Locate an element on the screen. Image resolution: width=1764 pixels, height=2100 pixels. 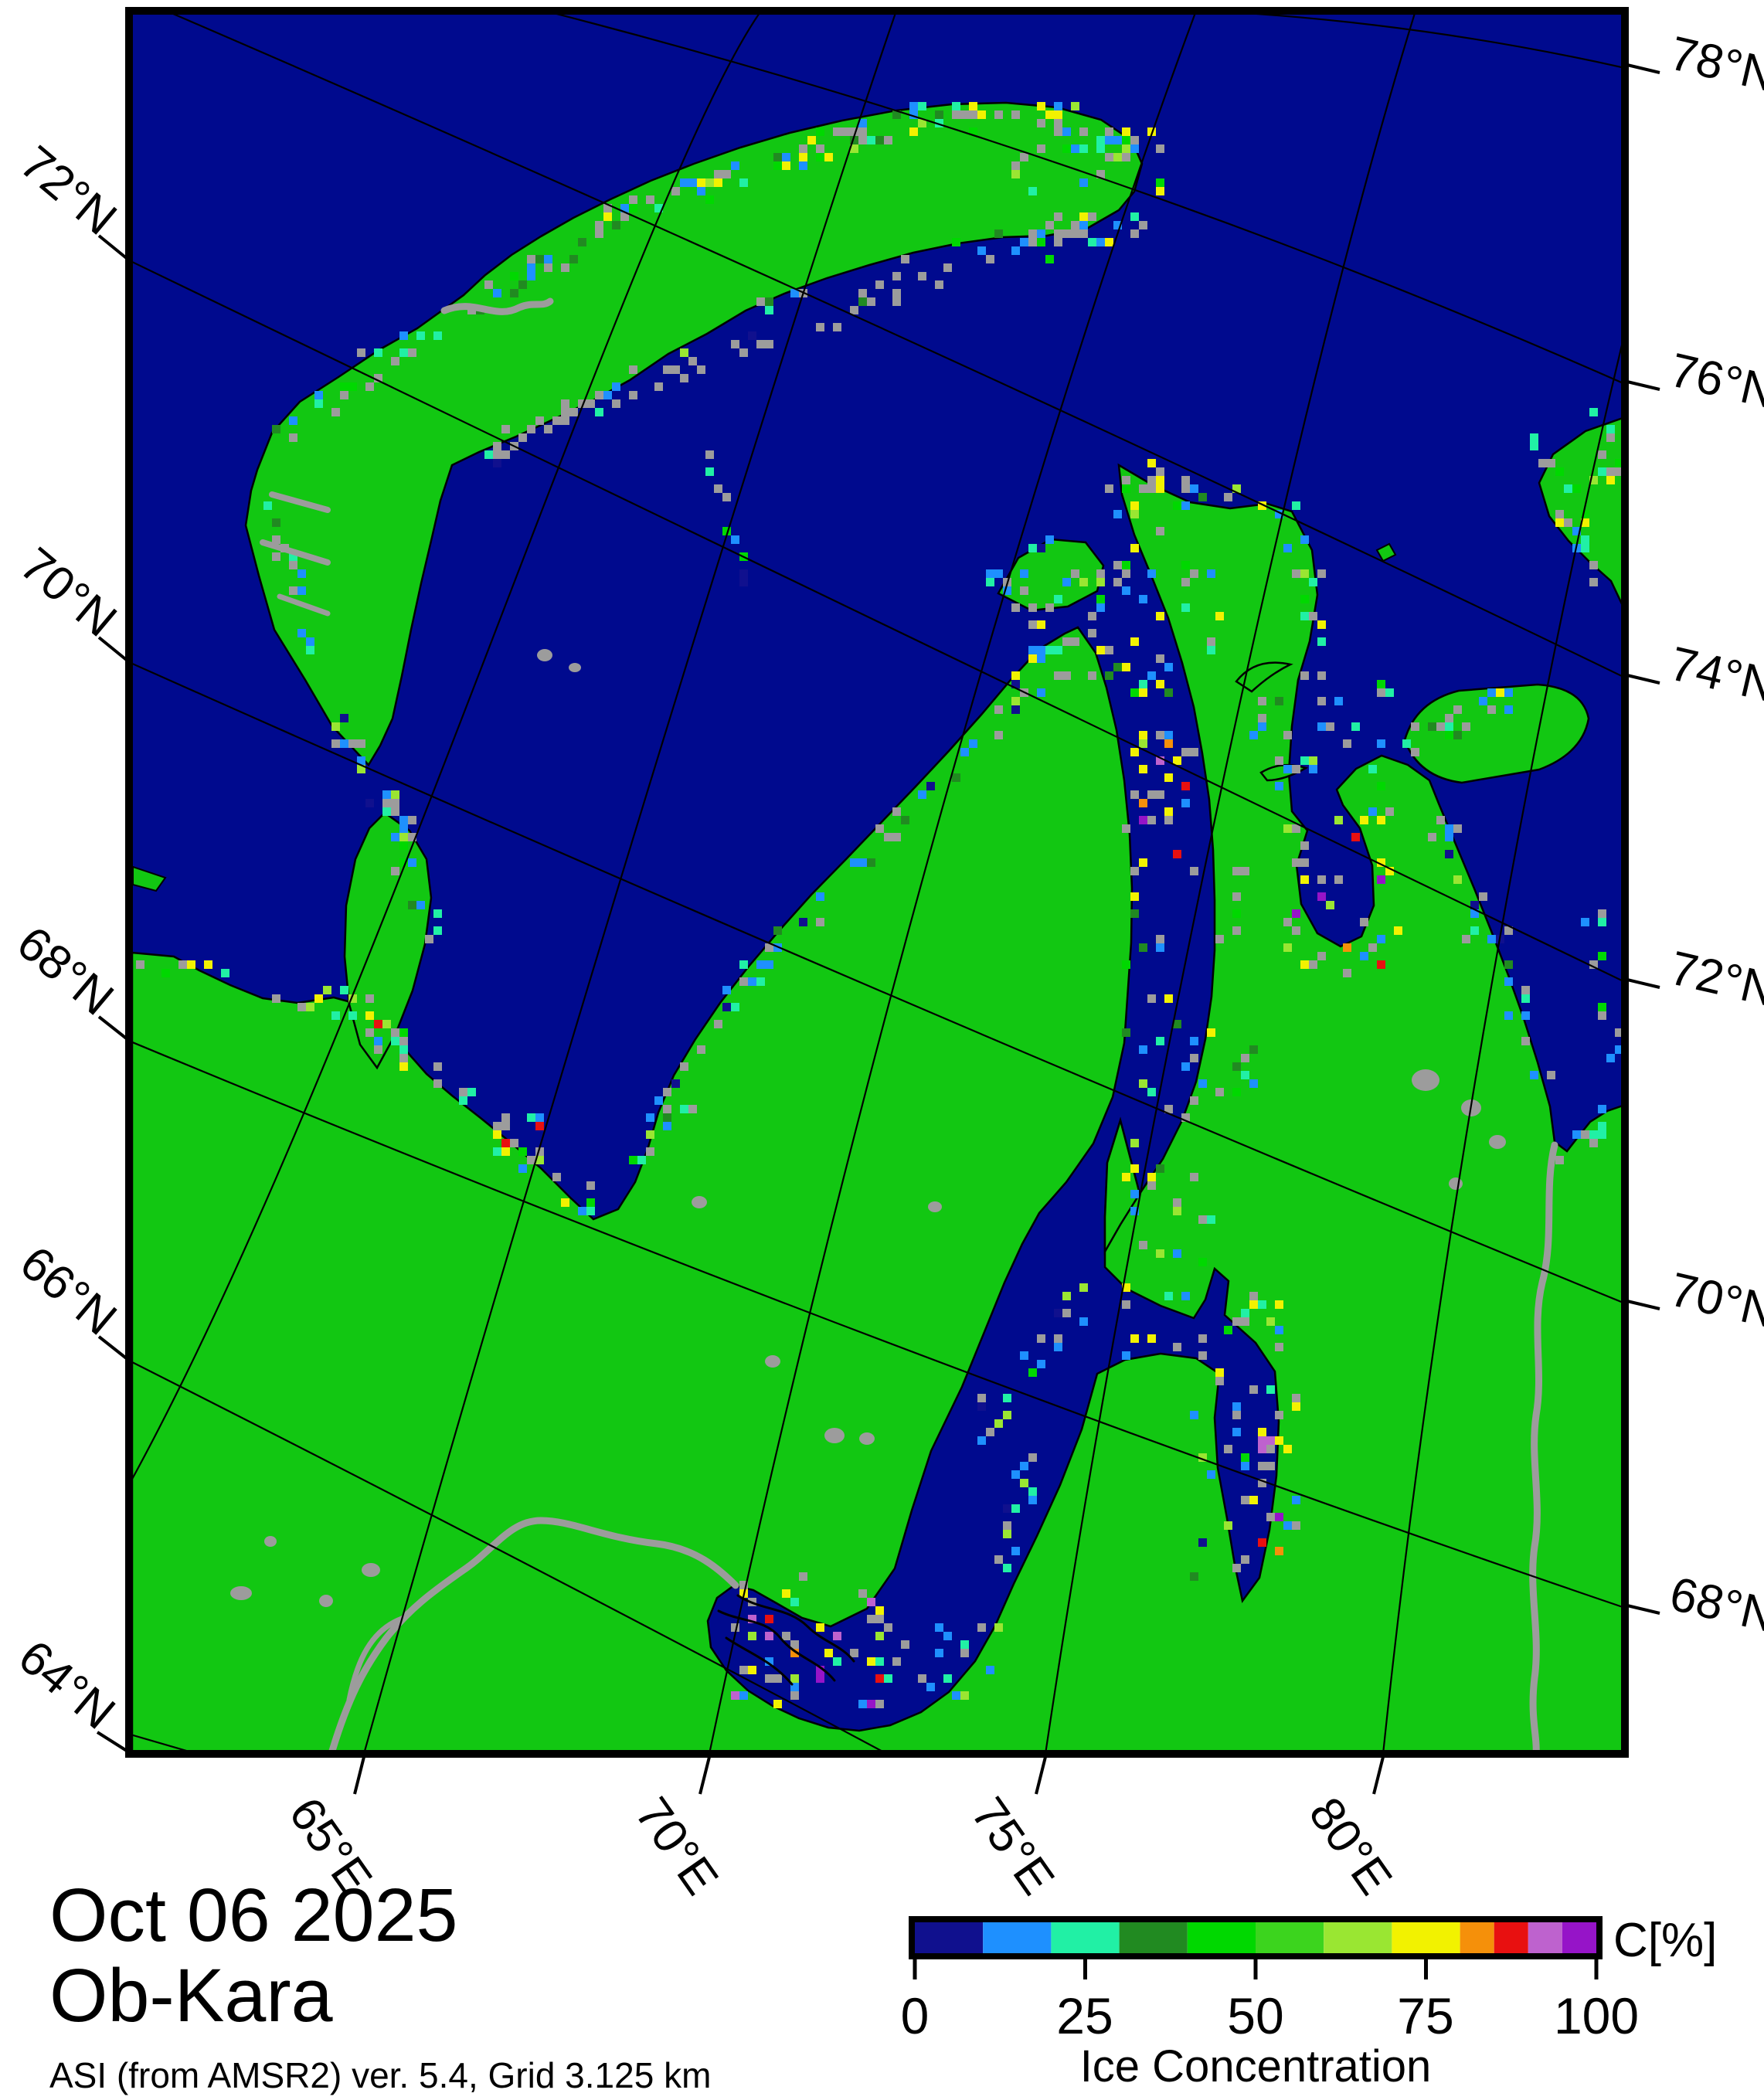
colorbar-tick-0: 0 is located at coordinates (915, 2015).